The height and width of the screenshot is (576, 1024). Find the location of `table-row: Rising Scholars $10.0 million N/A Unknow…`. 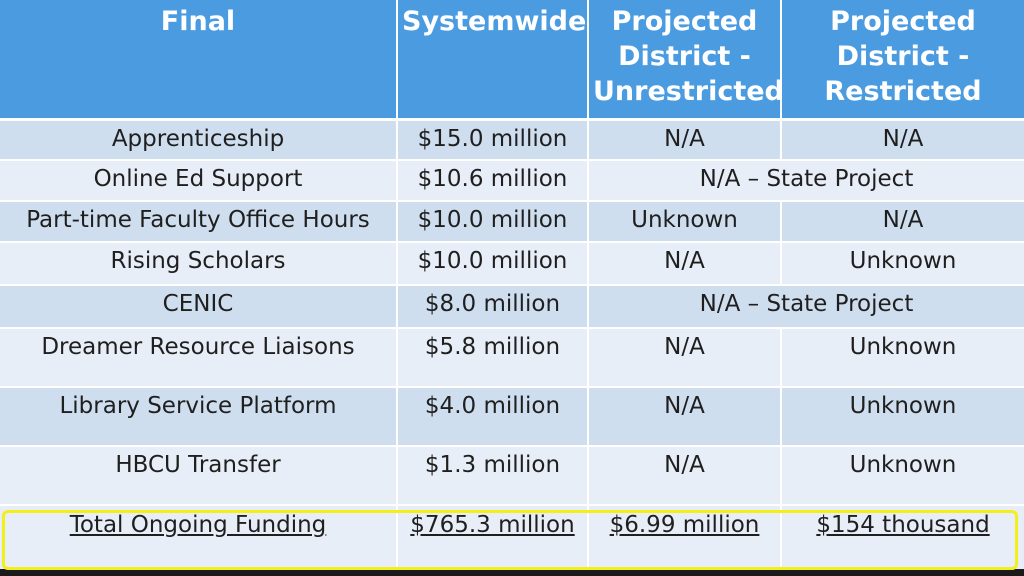

table-row: Rising Scholars $10.0 million N/A Unknow… is located at coordinates (512, 264).